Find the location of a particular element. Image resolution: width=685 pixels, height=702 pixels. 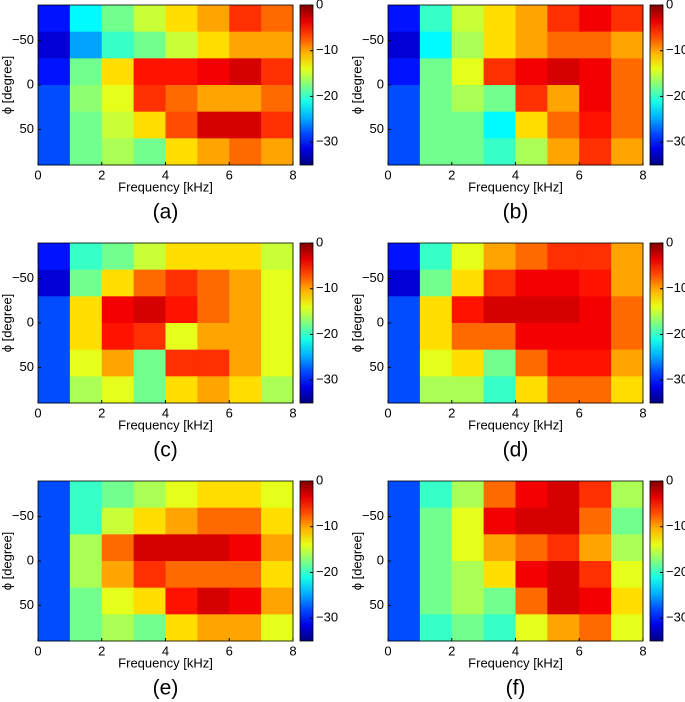

caption: (e) is located at coordinates (166, 688).